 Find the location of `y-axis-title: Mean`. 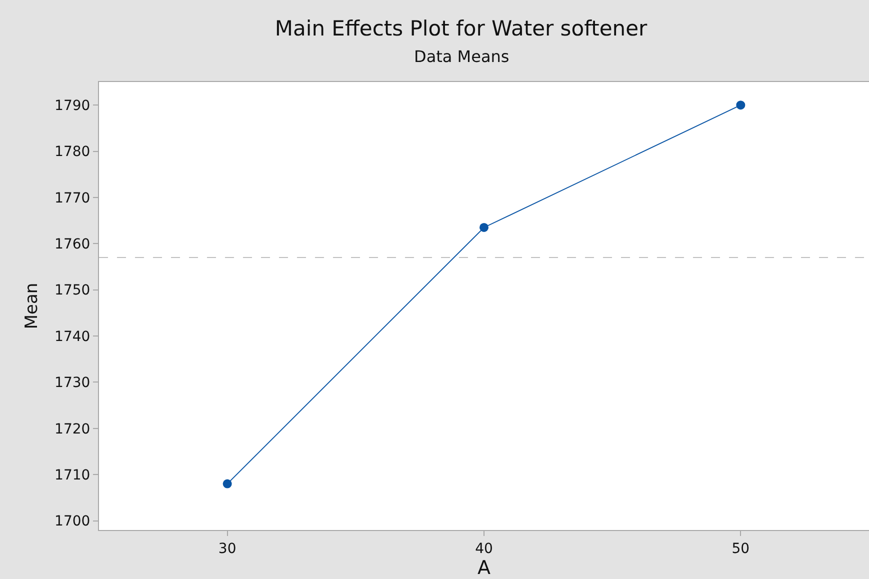

y-axis-title: Mean is located at coordinates (32, 306).